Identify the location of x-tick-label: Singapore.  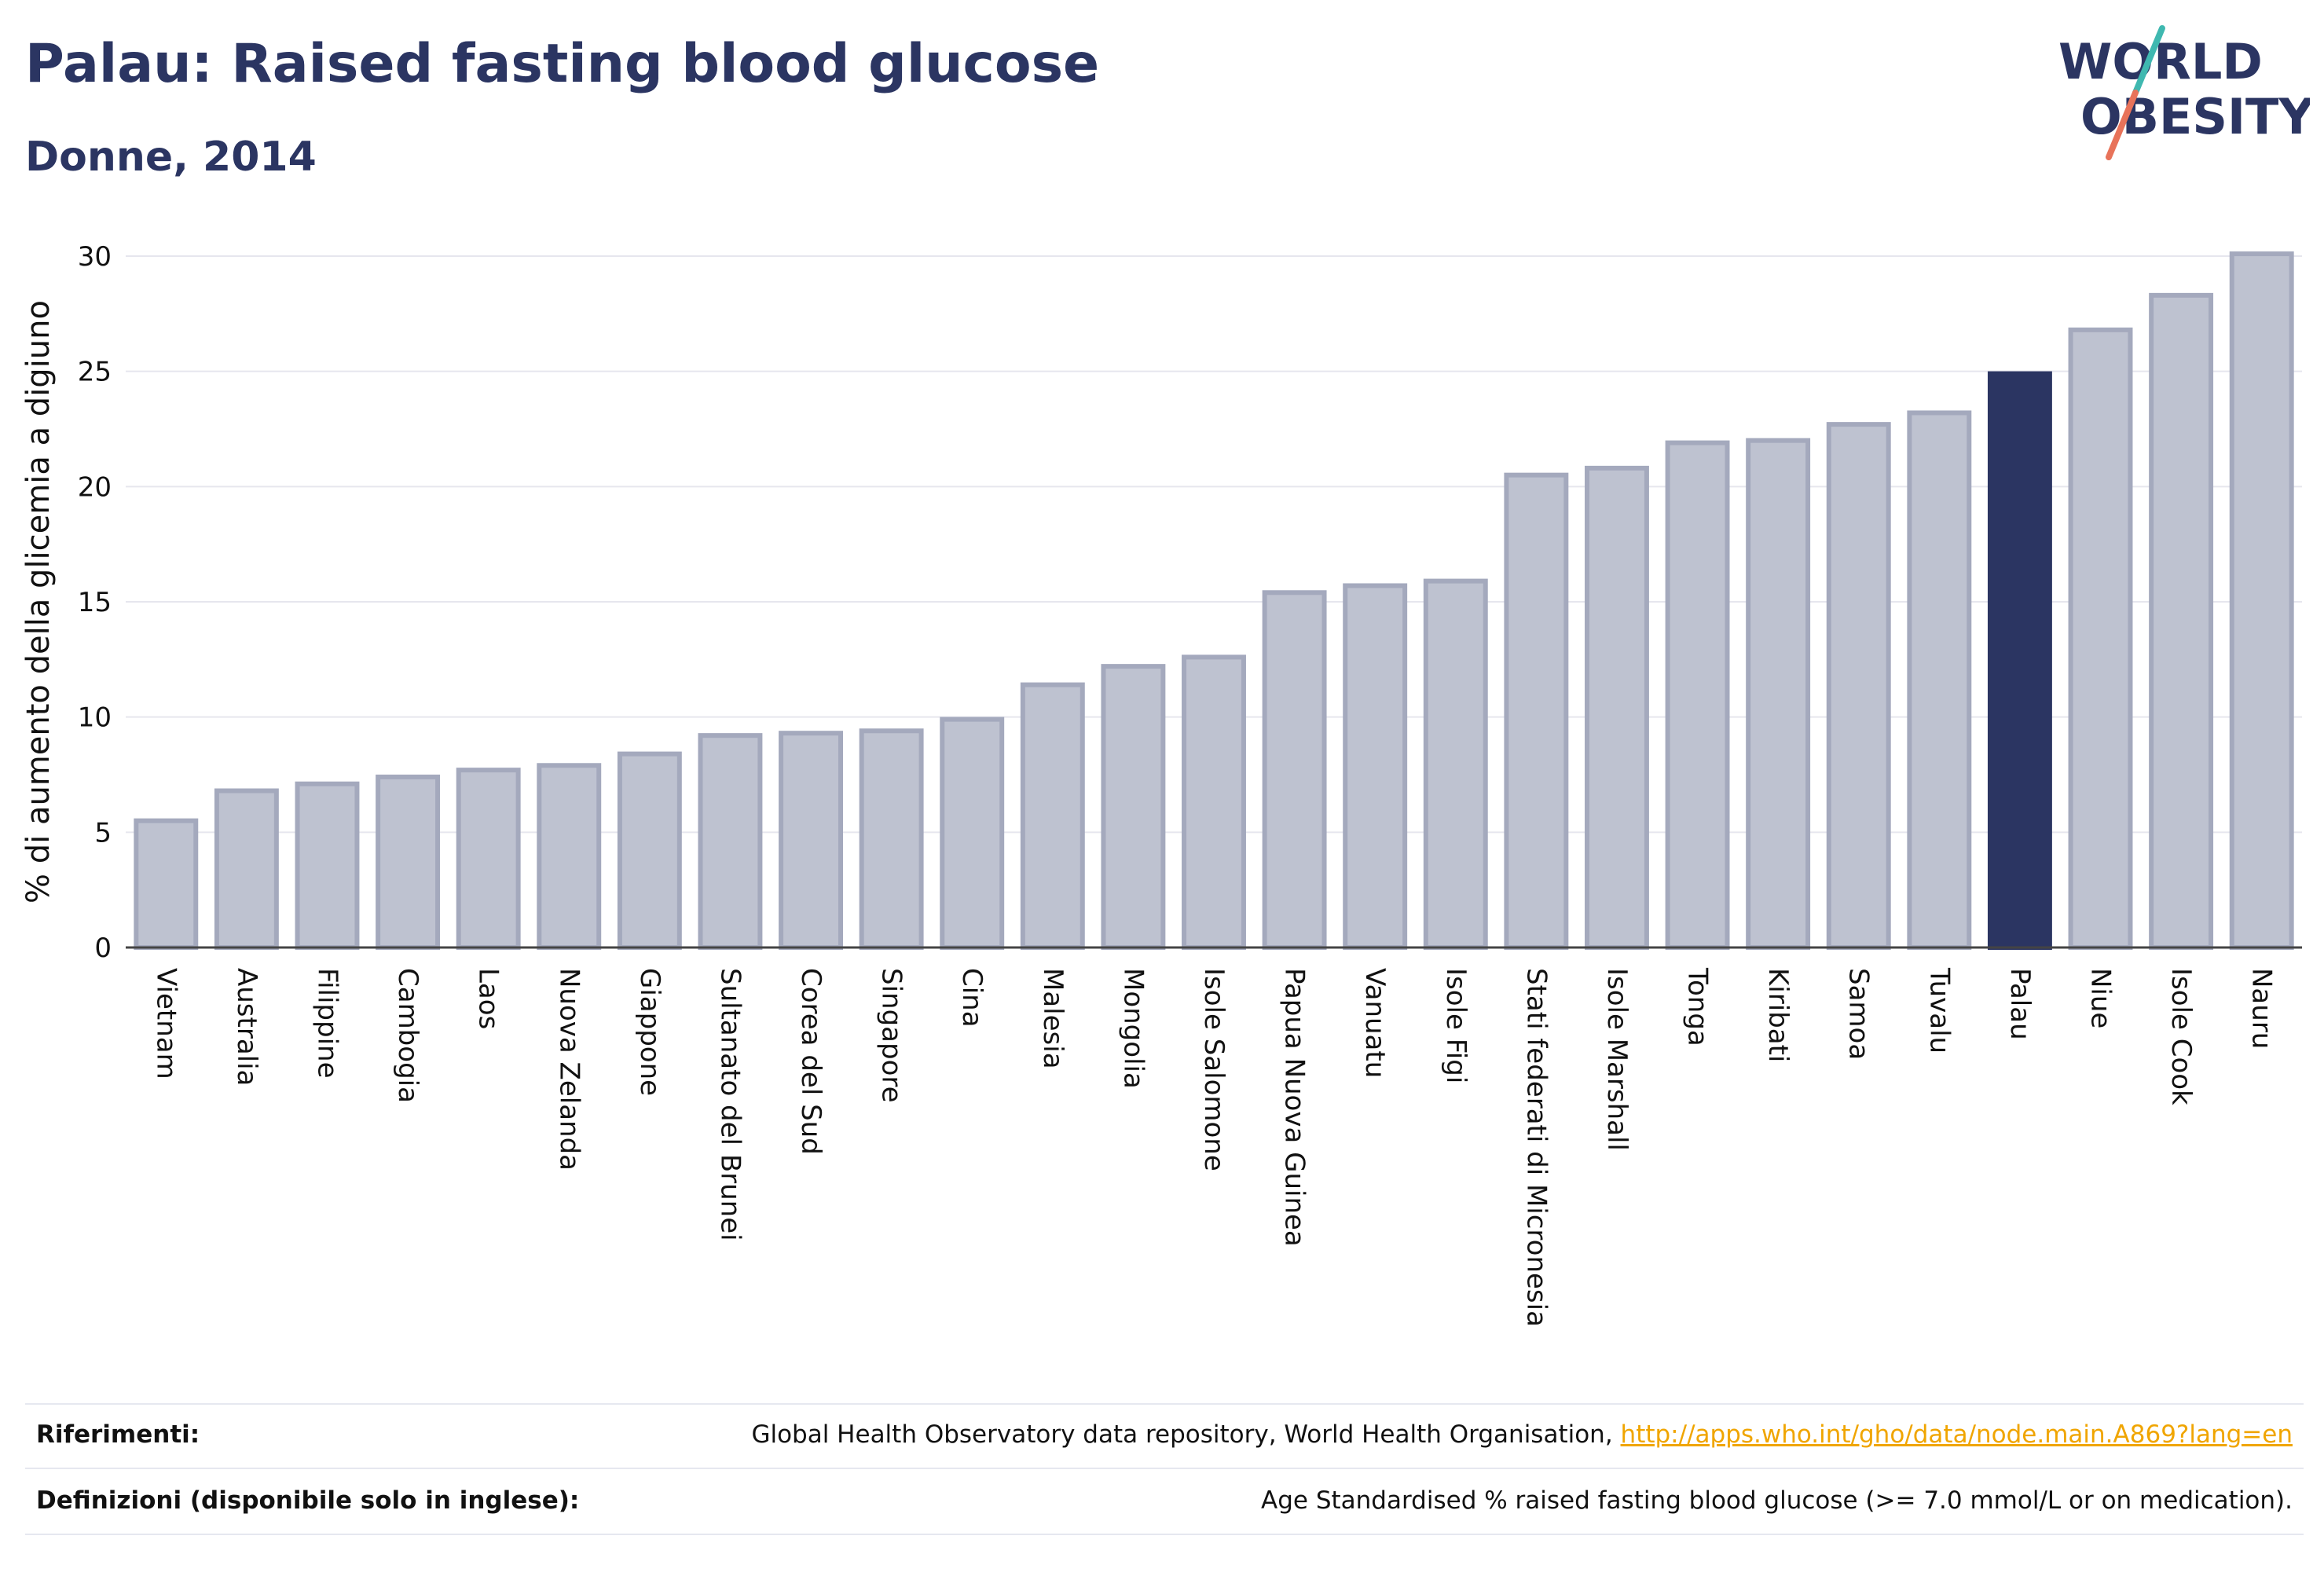
(891, 1035).